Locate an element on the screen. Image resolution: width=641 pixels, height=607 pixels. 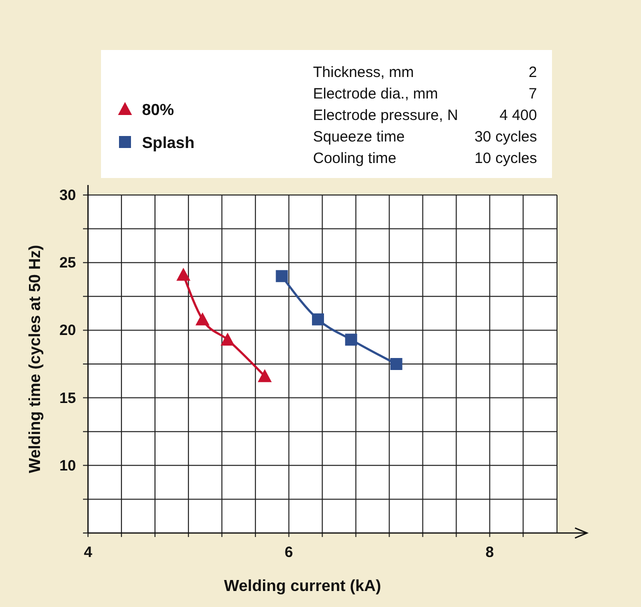
y-tick-label: 25 is located at coordinates (67, 263).